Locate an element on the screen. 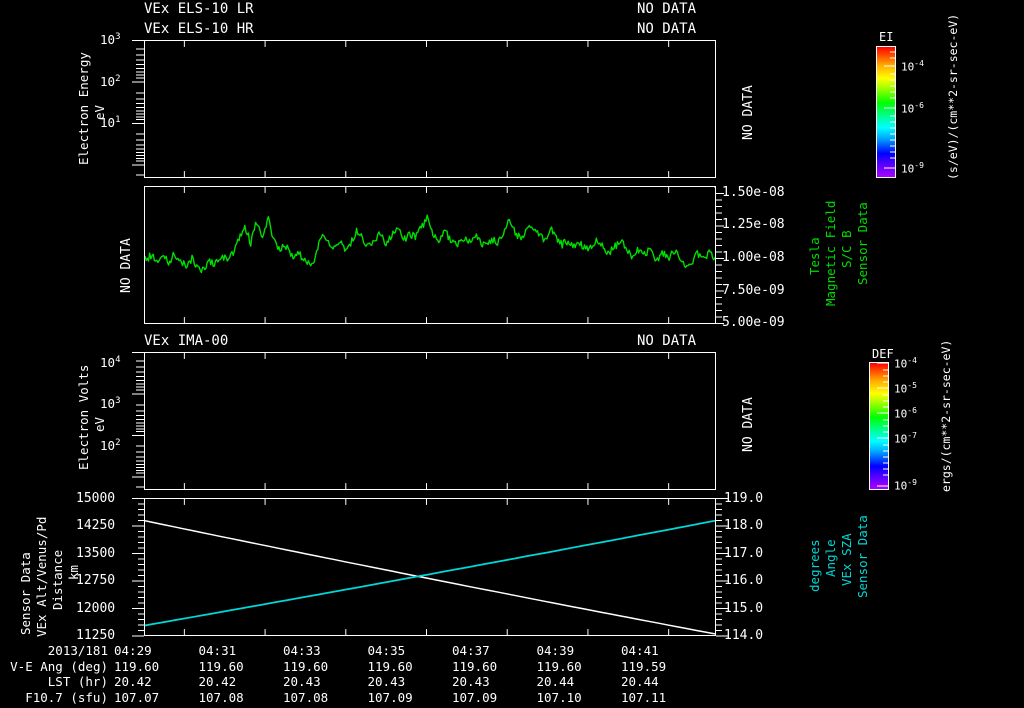  panel2-ytick-2: 1.00e-08 is located at coordinates (753, 257).